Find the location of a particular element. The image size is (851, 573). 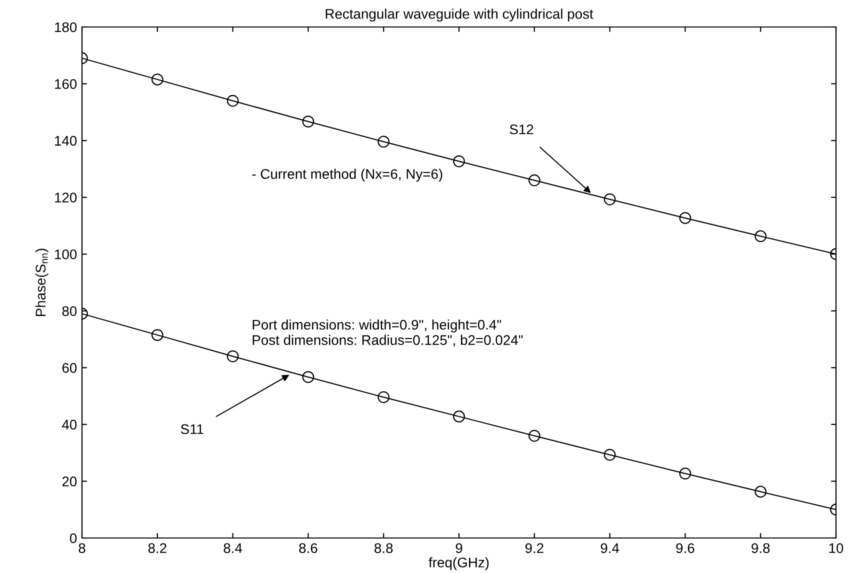

y-tick-label: 80 is located at coordinates (69, 311).